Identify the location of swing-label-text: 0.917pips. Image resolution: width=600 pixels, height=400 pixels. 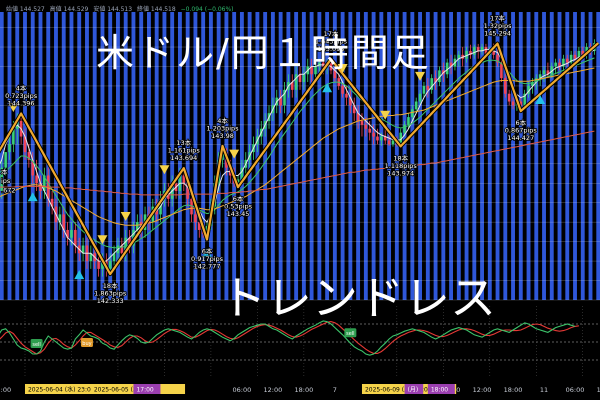
(207, 259).